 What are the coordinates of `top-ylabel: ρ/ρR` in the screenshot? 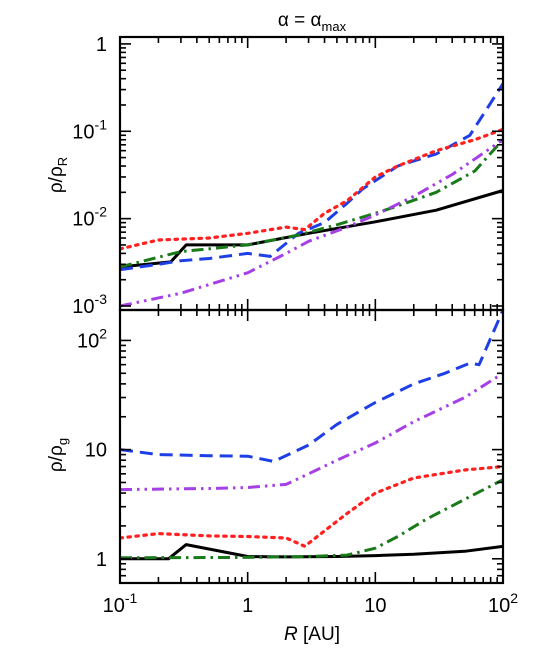 It's located at (58, 175).